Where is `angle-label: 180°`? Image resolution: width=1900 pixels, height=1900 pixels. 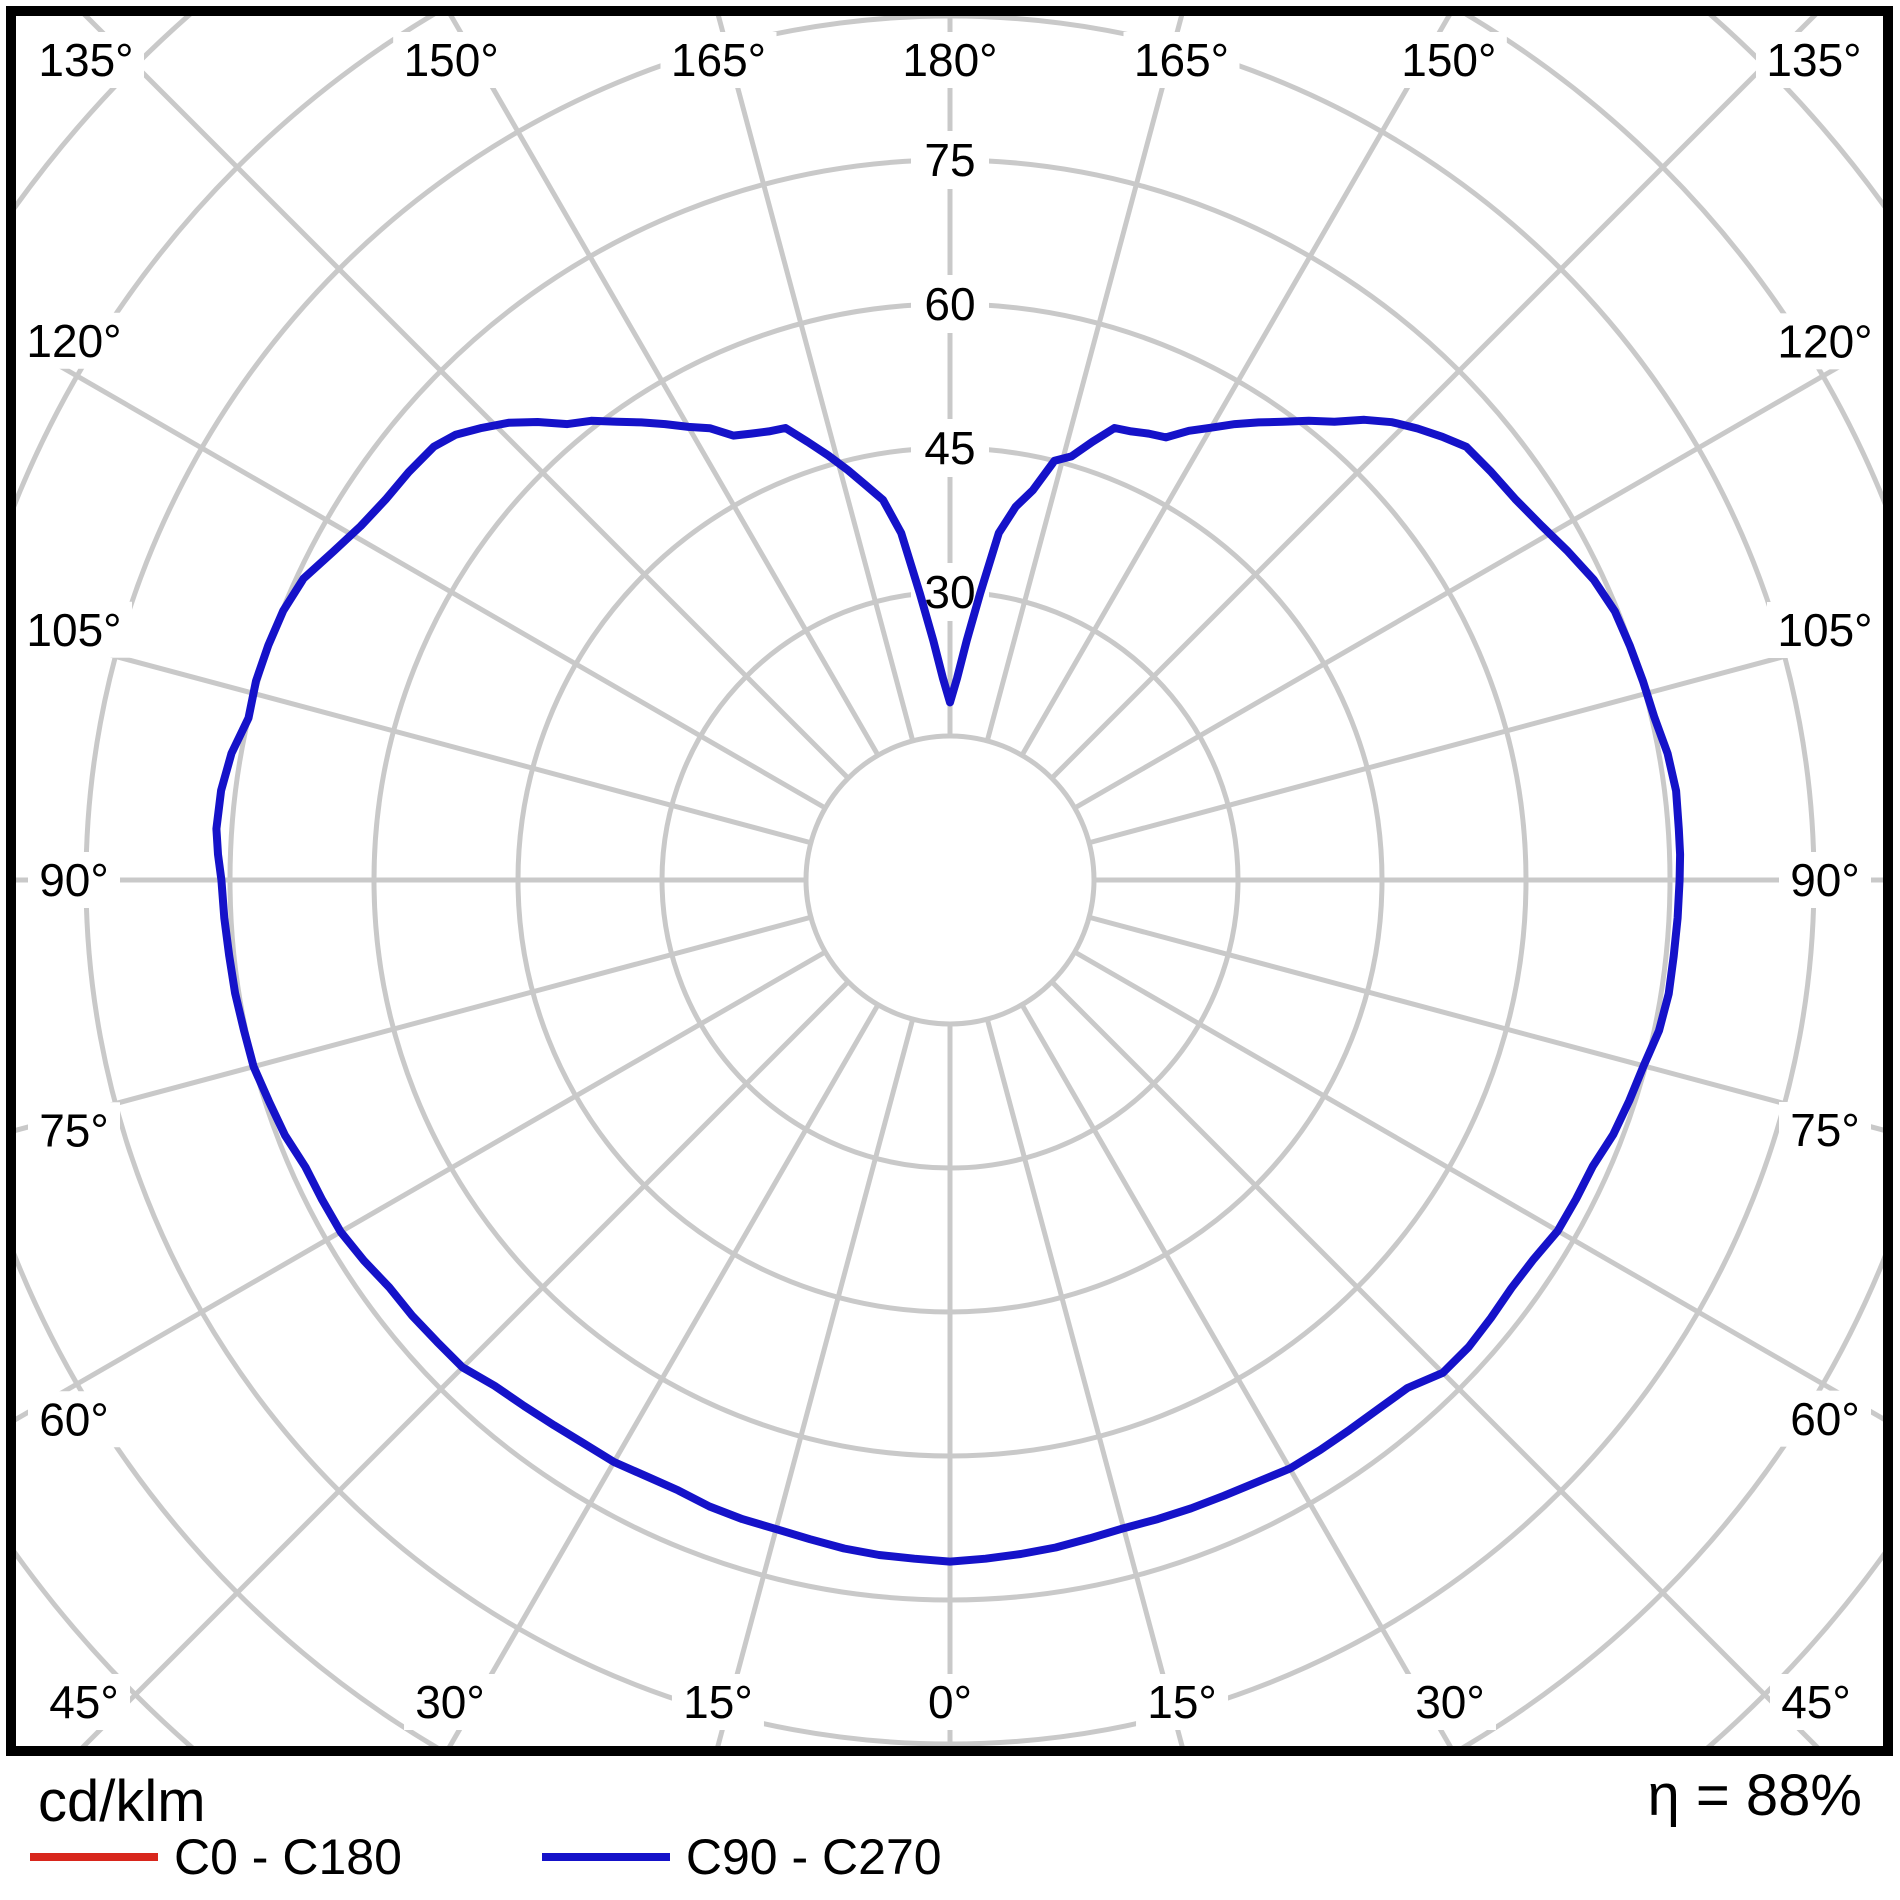
angle-label: 180° is located at coordinates (949, 60).